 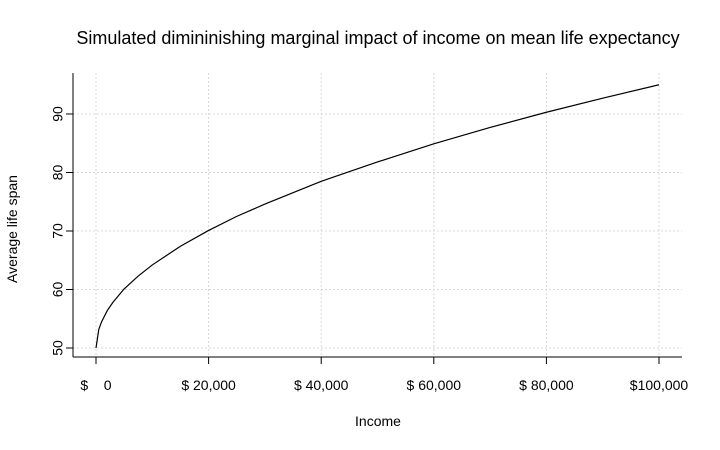 What do you see at coordinates (378, 421) in the screenshot?
I see `x-axis-label: Income` at bounding box center [378, 421].